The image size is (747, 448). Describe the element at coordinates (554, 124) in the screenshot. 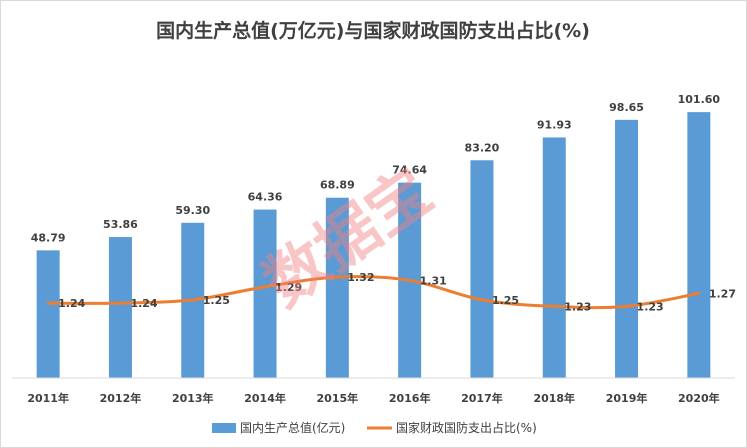

I see `bar-data-label: 91.93` at that location.